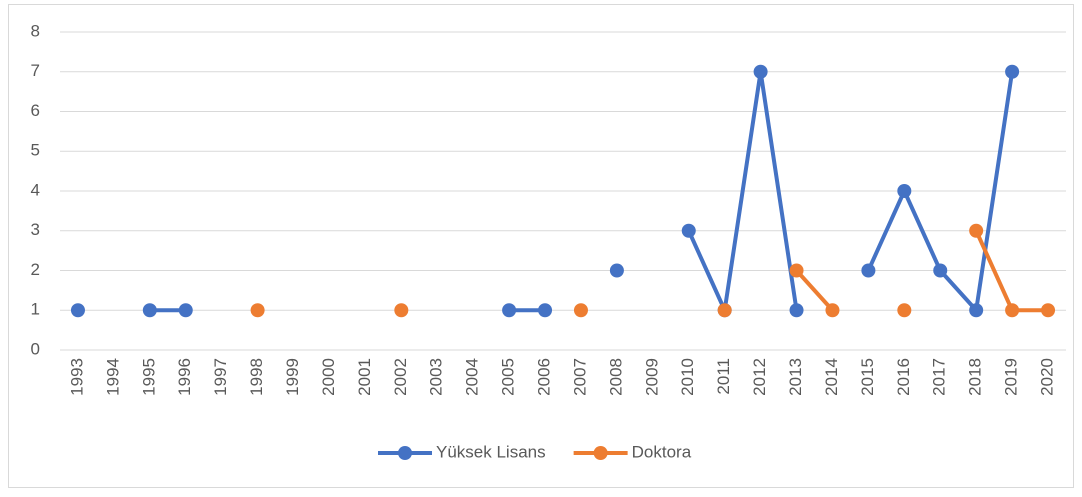  I want to click on y-tick-label: 7, so click(35, 70).